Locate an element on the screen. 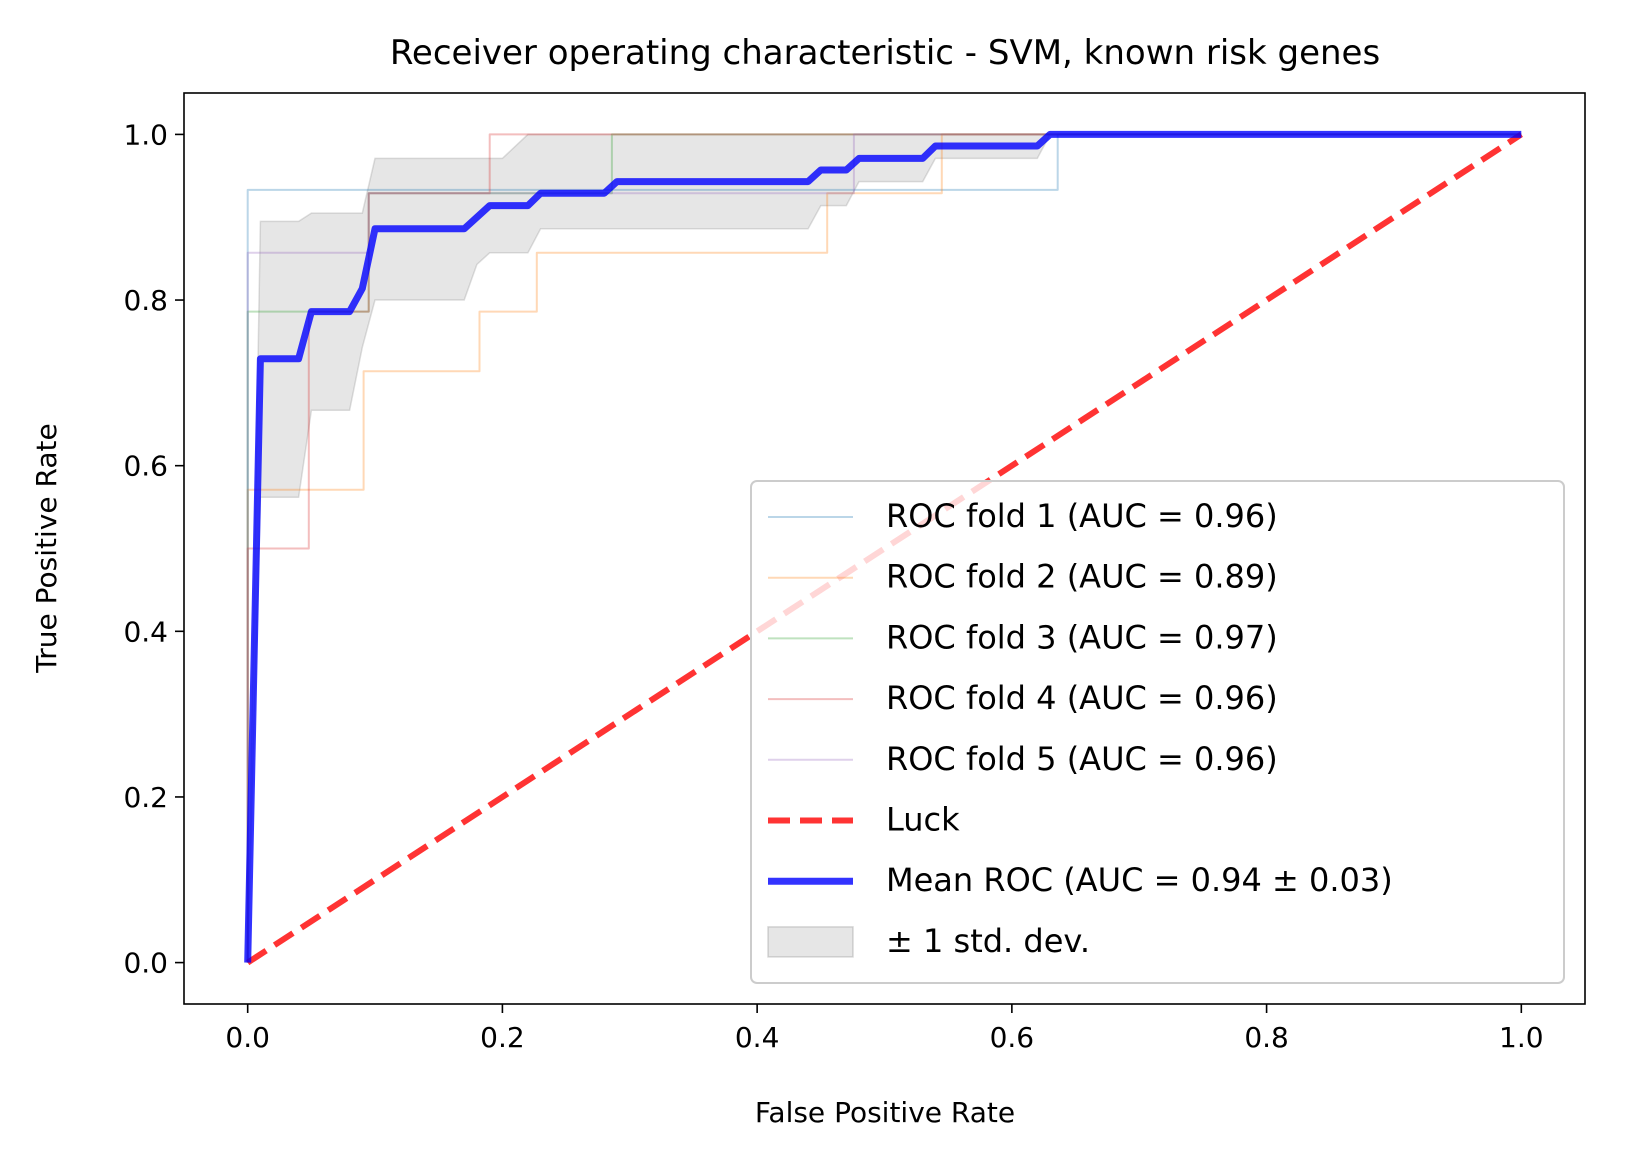 The height and width of the screenshot is (1154, 1639). y-tick-label: 0.0 is located at coordinates (145, 963).